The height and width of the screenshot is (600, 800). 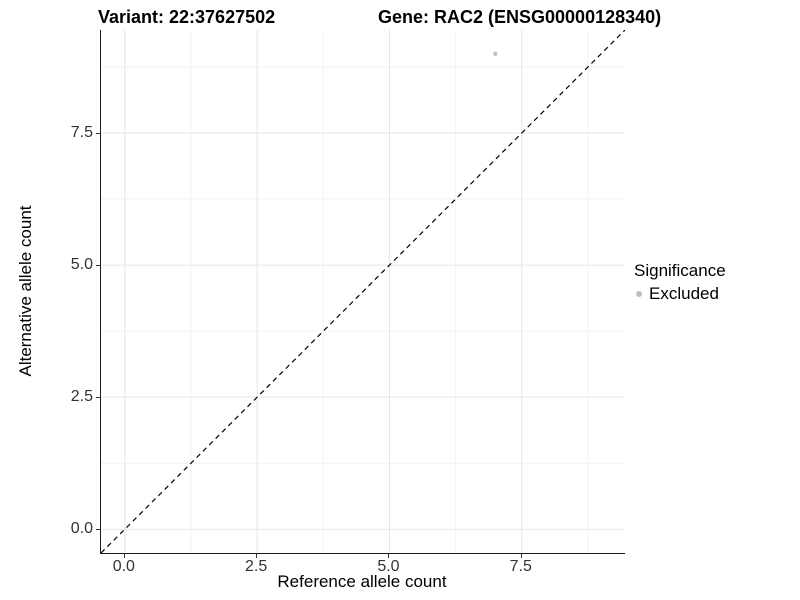 I want to click on data-point, so click(x=495, y=53).